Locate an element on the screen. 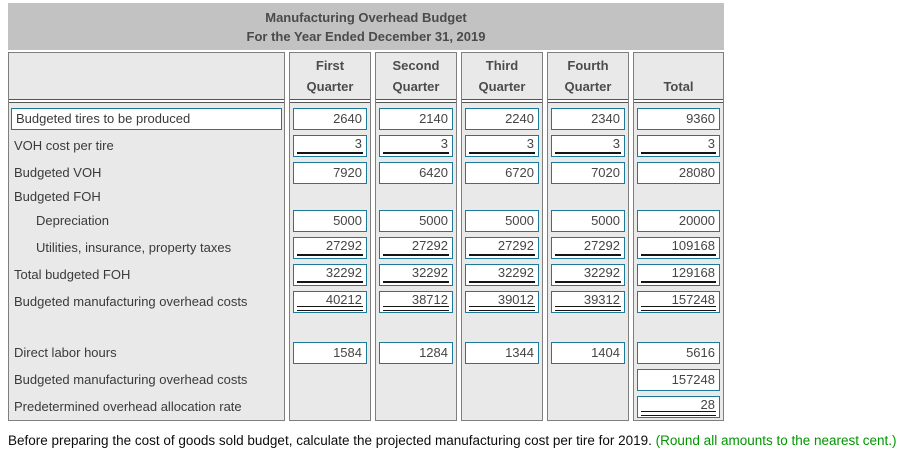 This screenshot has height=460, width=919. input-direct-labor-hours-q2: 1284 is located at coordinates (416, 352).